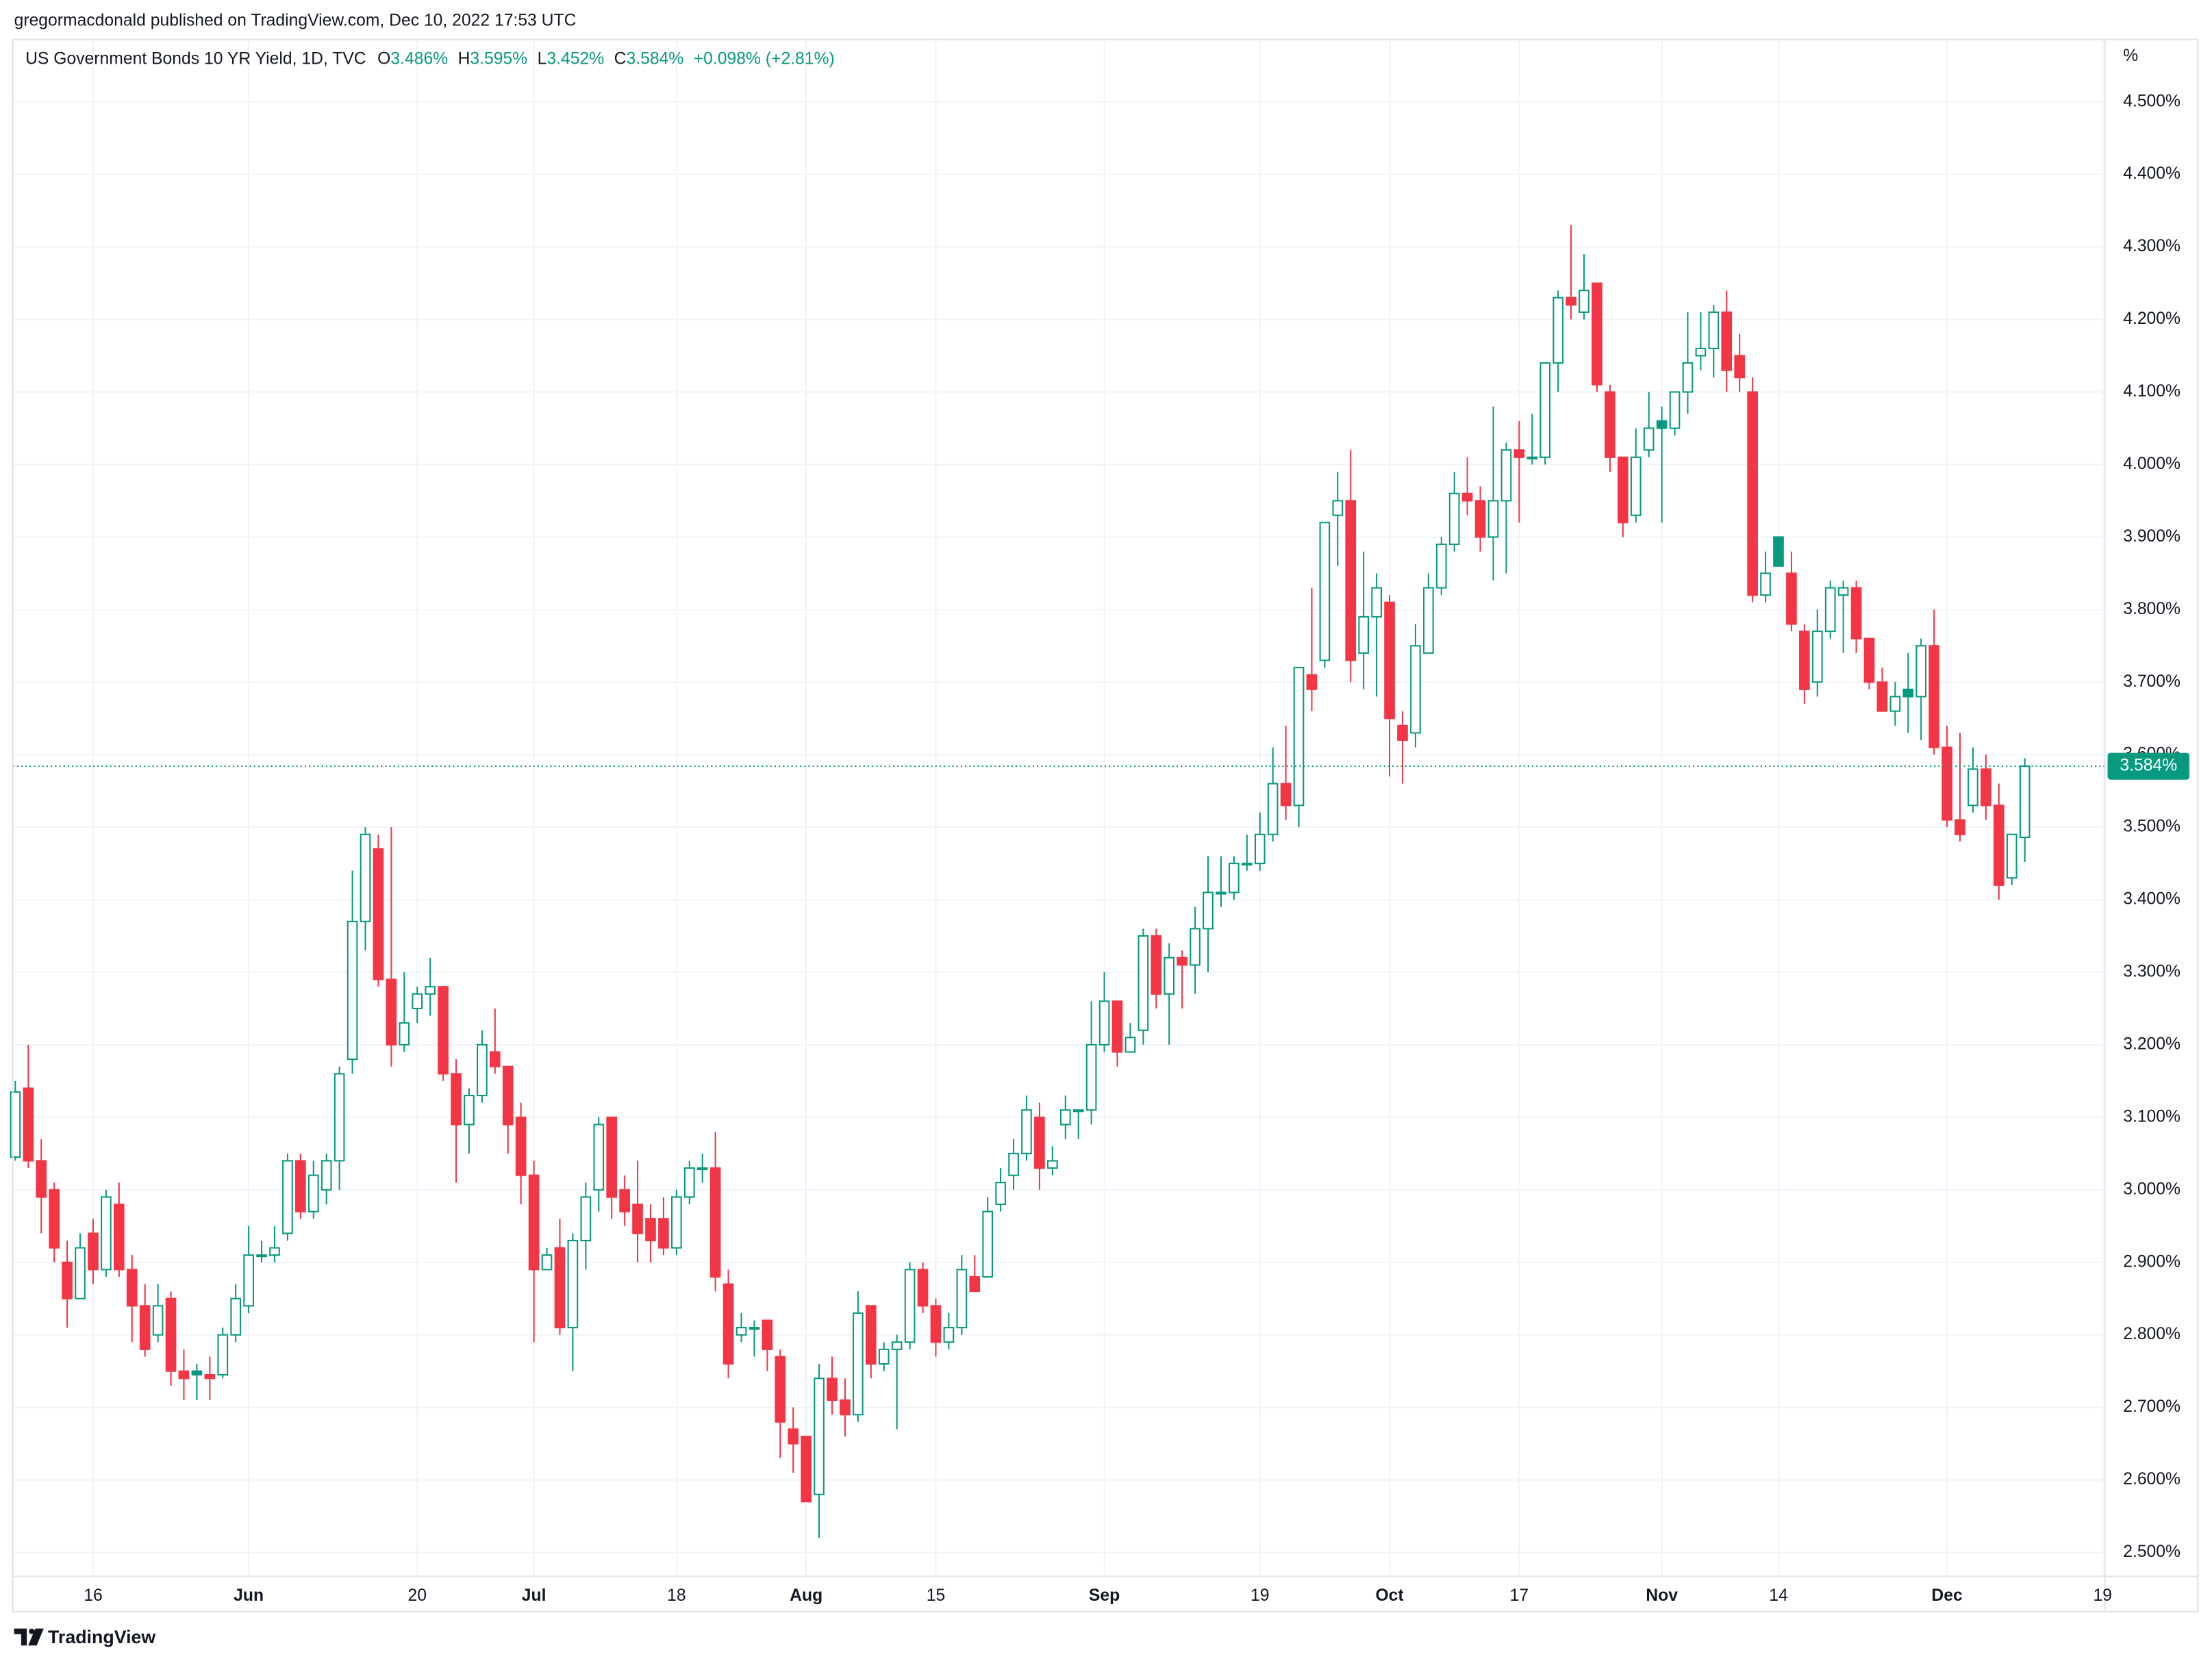 The width and height of the screenshot is (2212, 1661). Describe the element at coordinates (2151, 1406) in the screenshot. I see `y-tick-label: 2.700%` at that location.